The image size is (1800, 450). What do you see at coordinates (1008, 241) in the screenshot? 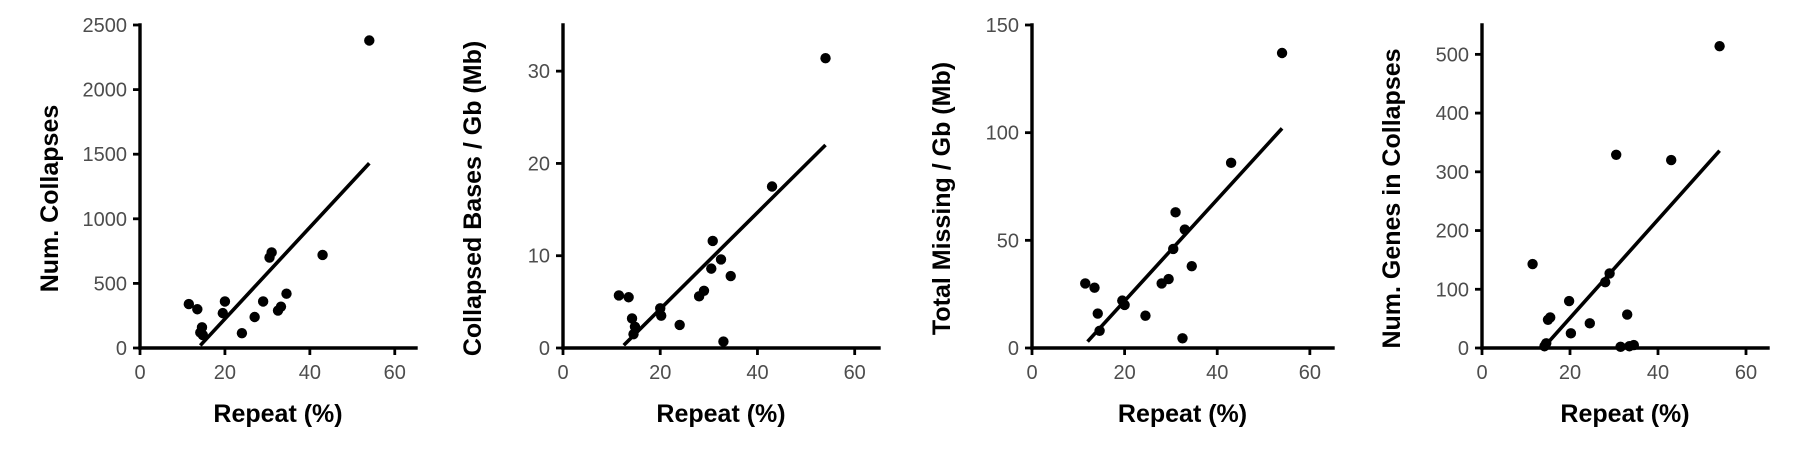
I see `y-tick-label: 50` at bounding box center [1008, 241].